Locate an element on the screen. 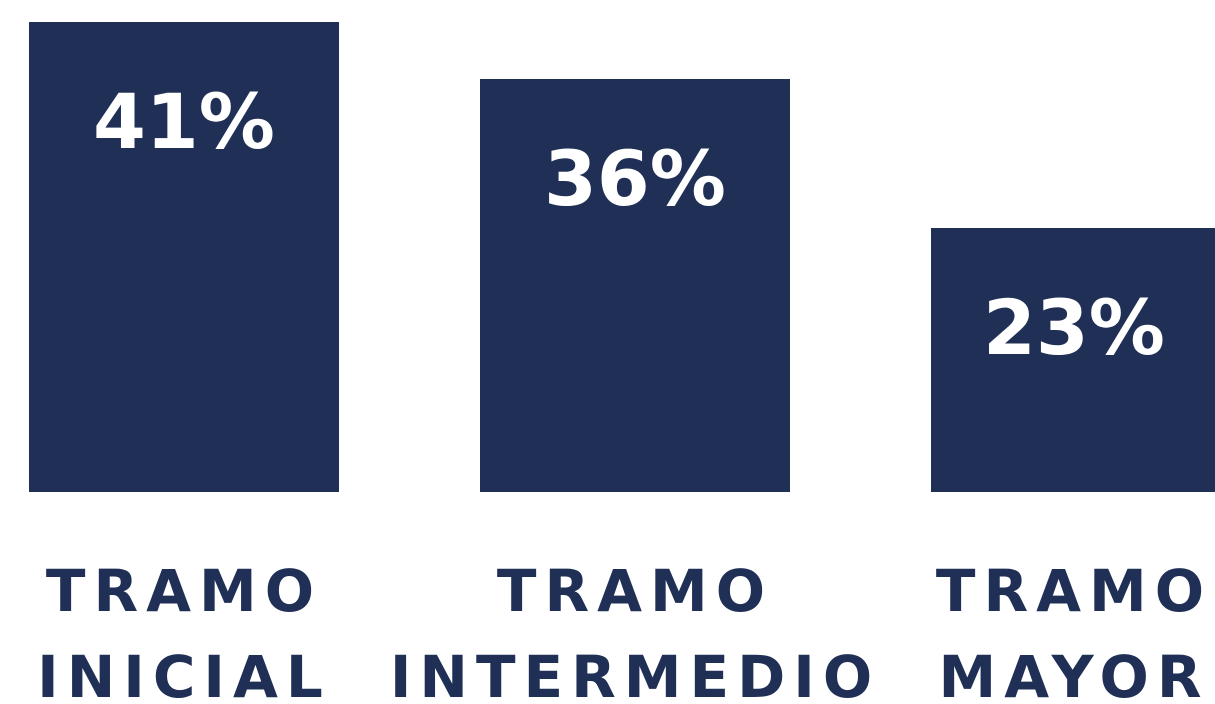 The width and height of the screenshot is (1215, 704). value-label: 23% is located at coordinates (1074, 328).